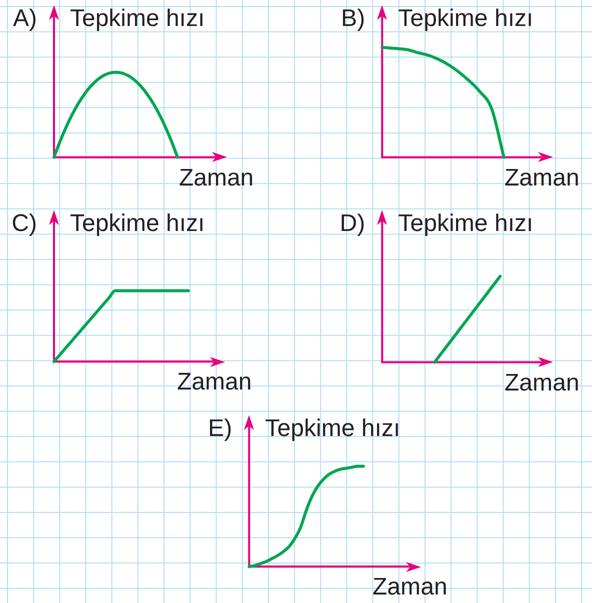 This screenshot has height=603, width=592. What do you see at coordinates (24, 224) in the screenshot?
I see `chart-title: C)` at bounding box center [24, 224].